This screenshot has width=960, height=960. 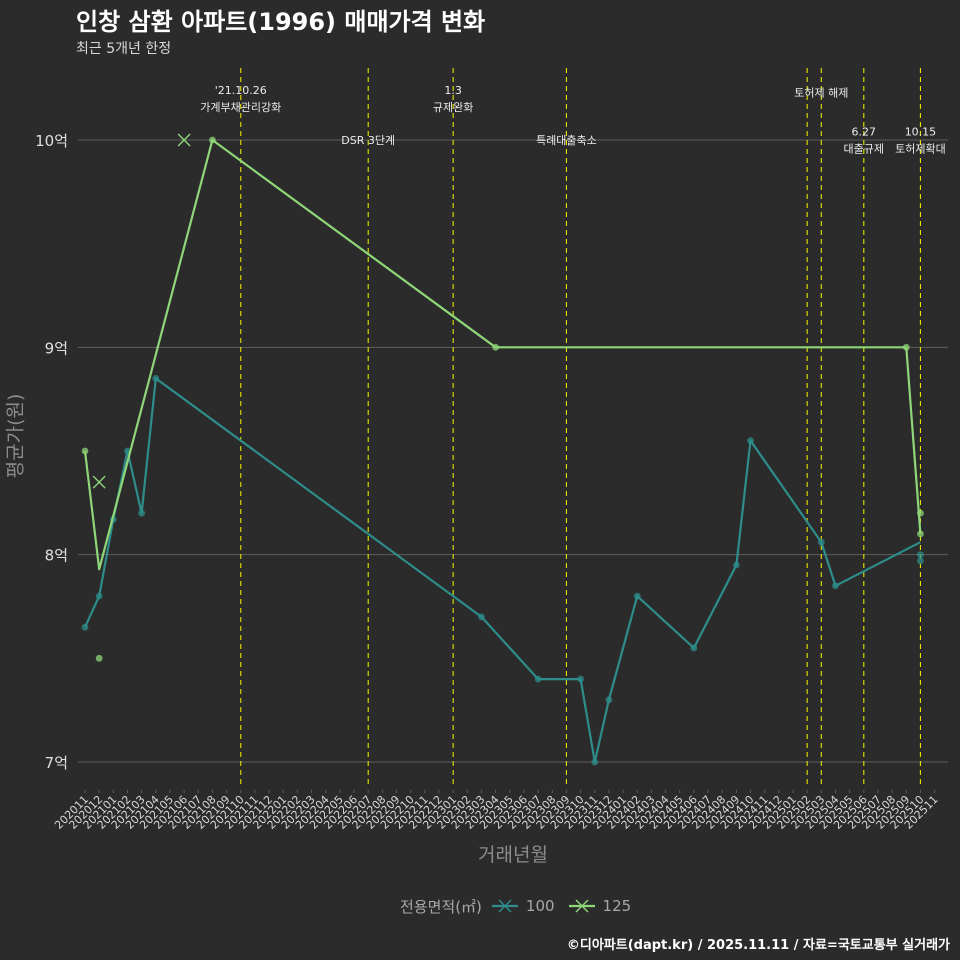 I want to click on event-label: DSR 3단계, so click(x=368, y=140).